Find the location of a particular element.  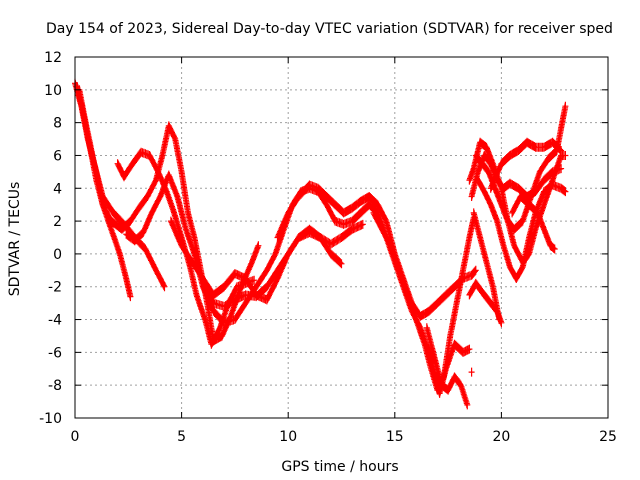

y-tick-label: 6 is located at coordinates (57, 156).